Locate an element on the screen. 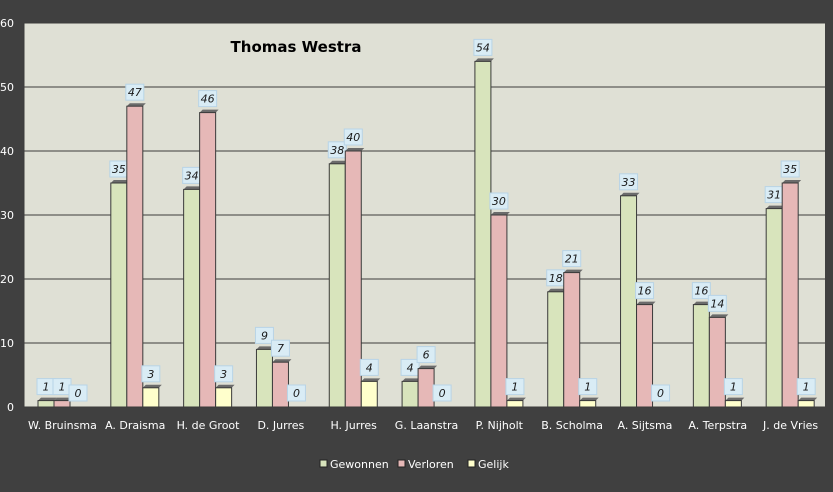  legend-label: Gewonnen is located at coordinates (359, 464).